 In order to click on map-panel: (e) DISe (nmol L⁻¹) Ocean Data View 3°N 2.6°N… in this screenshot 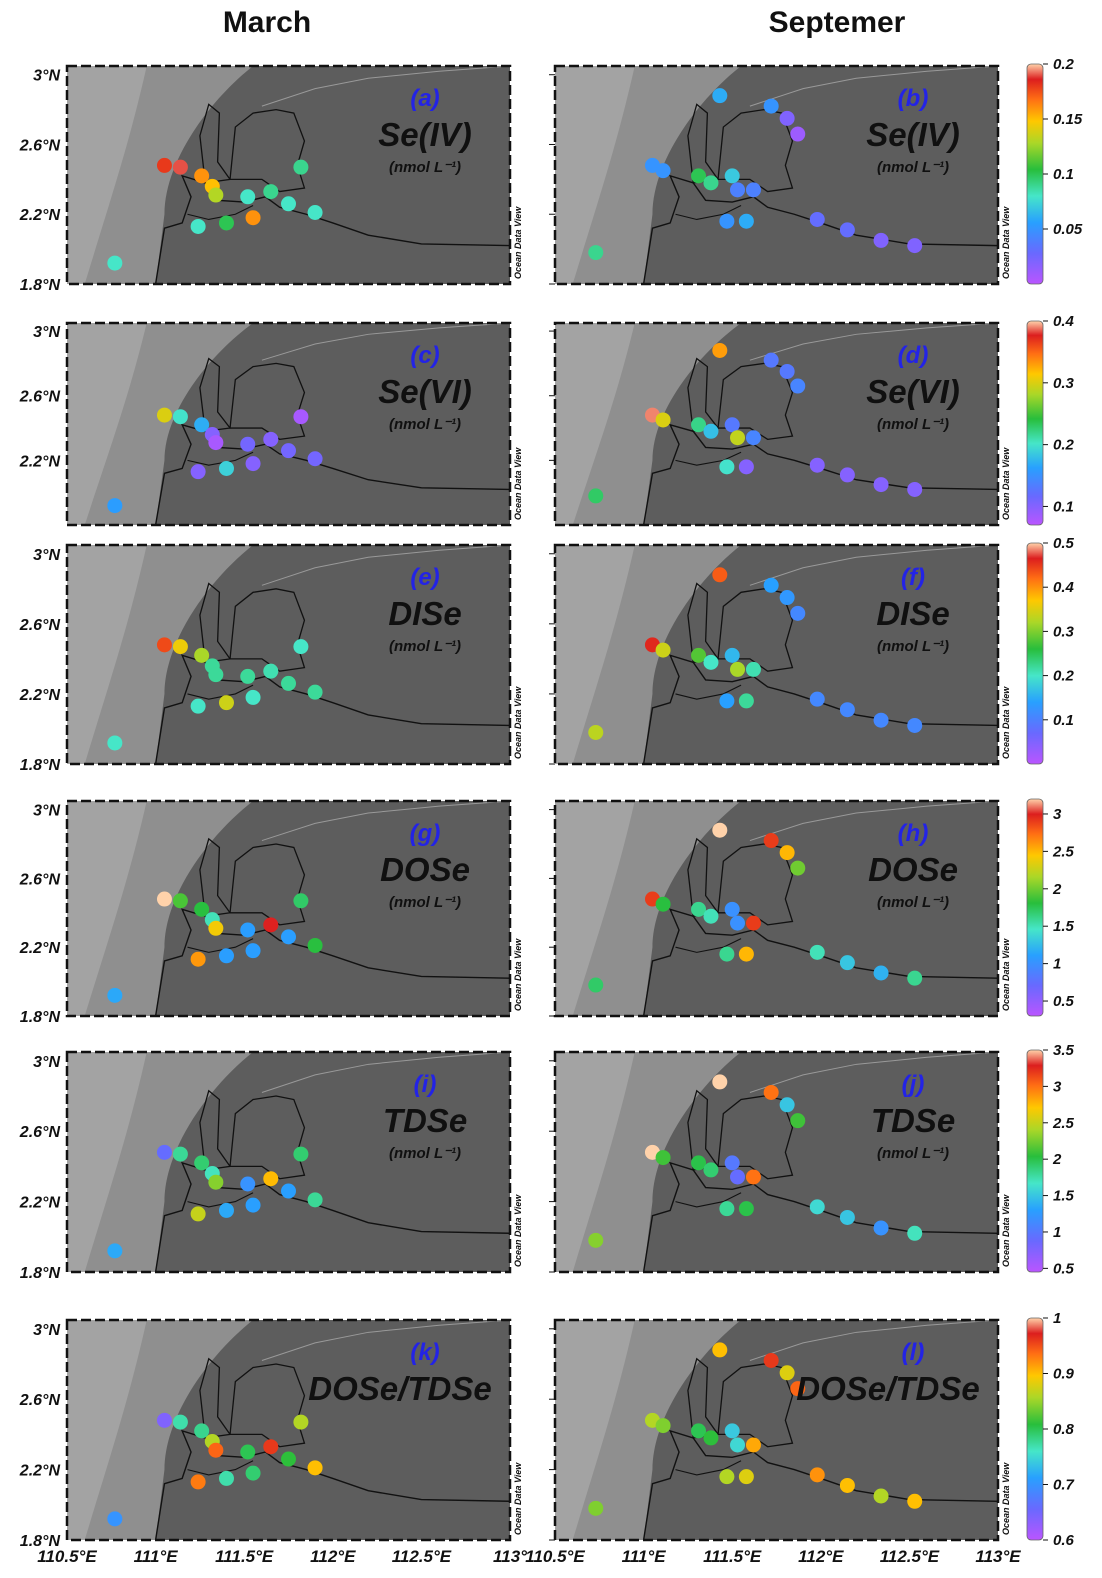, I will do `click(271, 658)`.